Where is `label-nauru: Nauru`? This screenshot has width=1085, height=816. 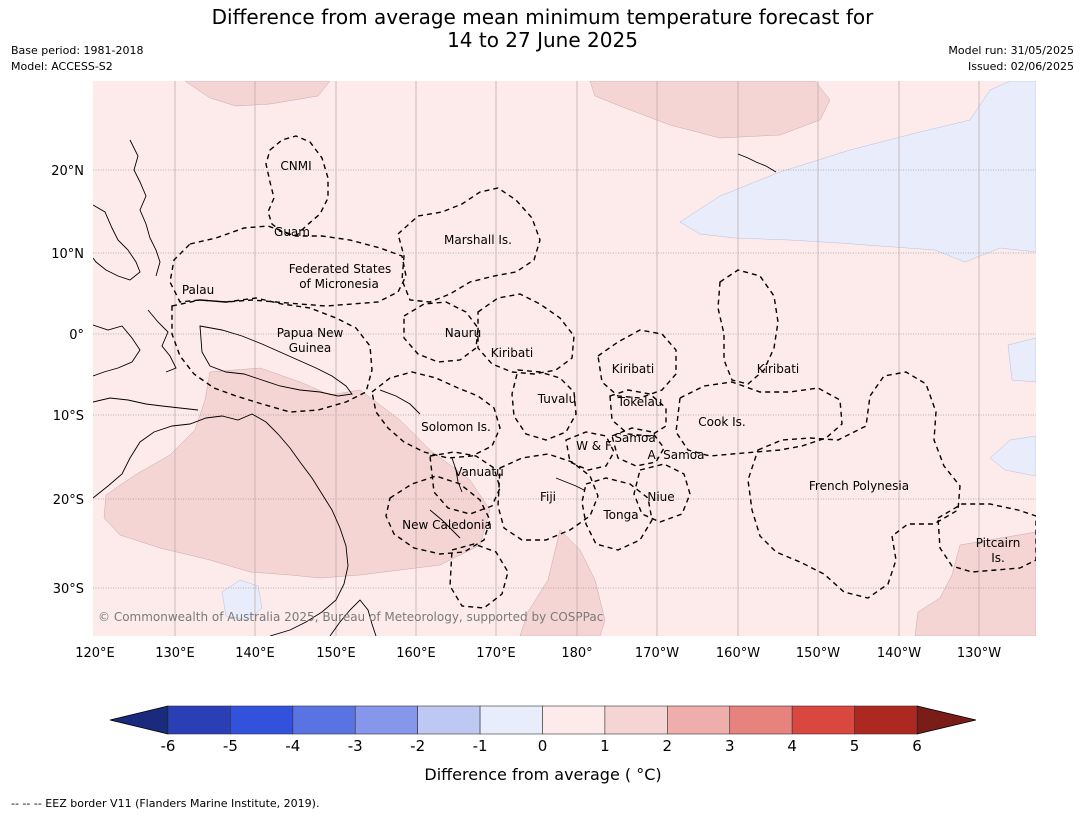
label-nauru: Nauru is located at coordinates (463, 333).